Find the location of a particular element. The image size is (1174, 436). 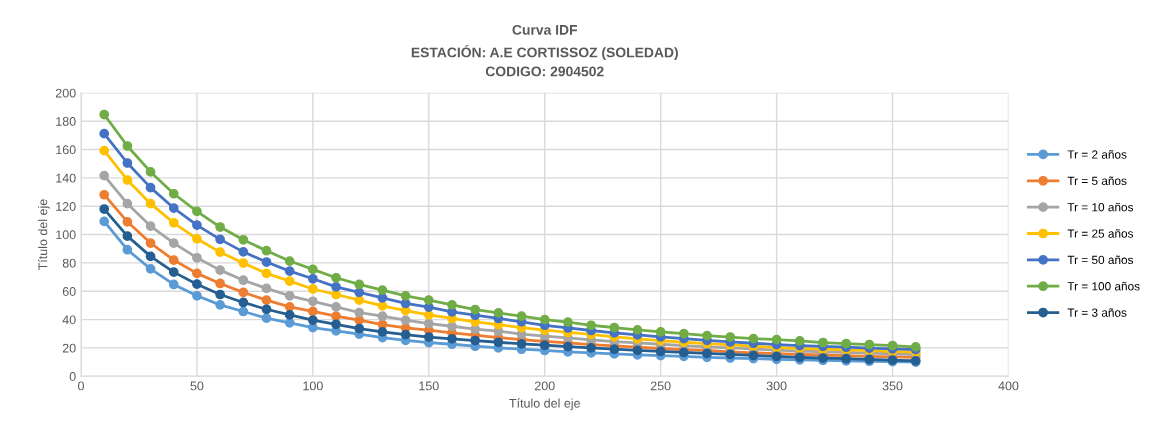

y-tick-label: 200 is located at coordinates (65, 93).